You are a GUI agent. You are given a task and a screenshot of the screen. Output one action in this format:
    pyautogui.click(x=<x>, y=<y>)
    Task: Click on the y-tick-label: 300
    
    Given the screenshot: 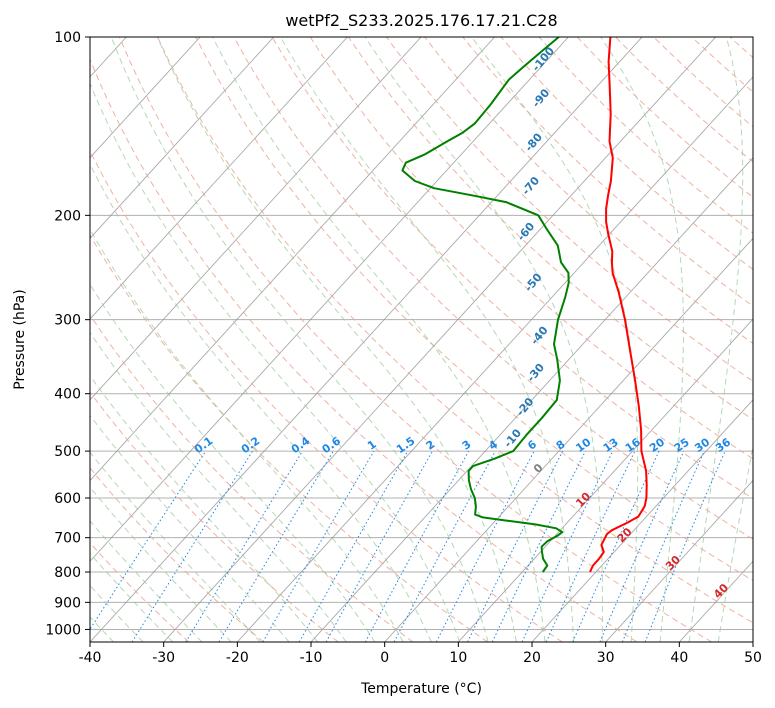 What is the action you would take?
    pyautogui.click(x=67, y=321)
    